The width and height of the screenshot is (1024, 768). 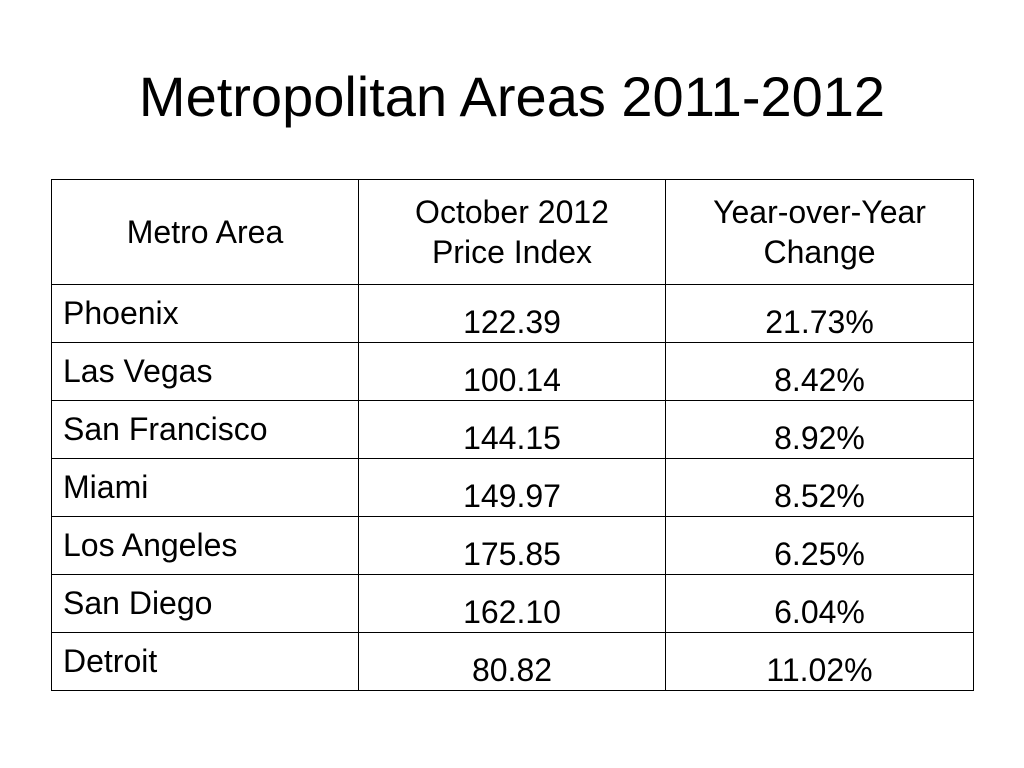 I want to click on price-index-cell: 144.15, so click(x=512, y=429).